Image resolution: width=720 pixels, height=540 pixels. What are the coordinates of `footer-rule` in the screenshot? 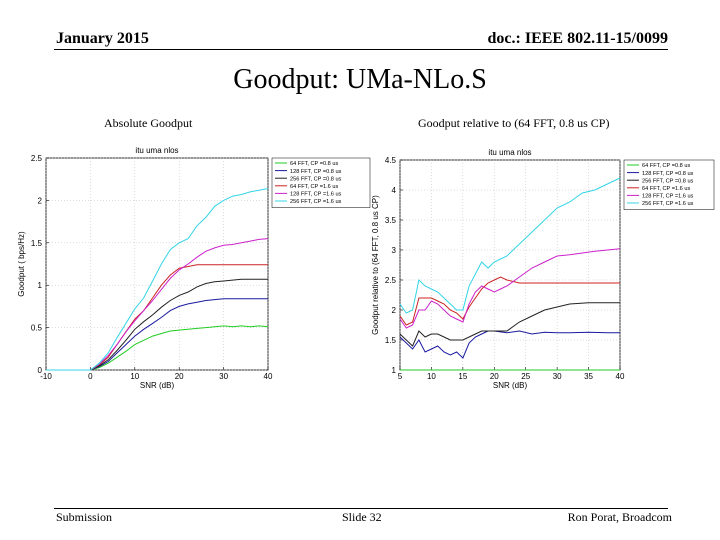 It's located at (361, 508).